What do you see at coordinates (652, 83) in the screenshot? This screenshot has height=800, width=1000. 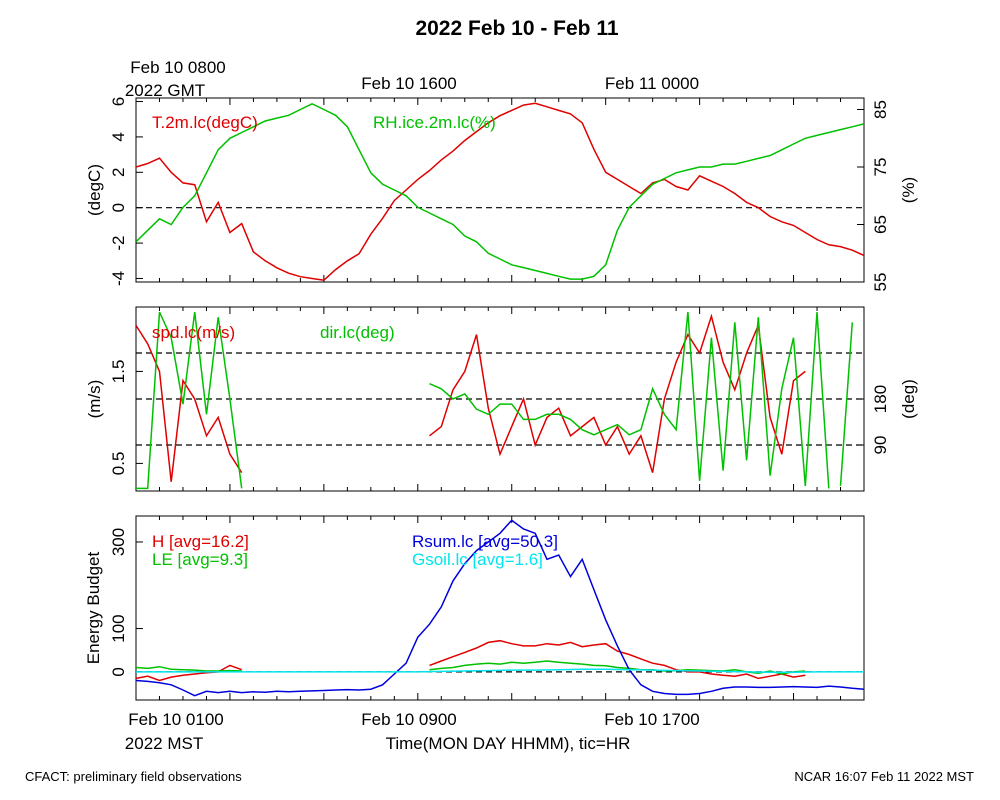 I see `top-time-label-3: Feb 11 0000` at bounding box center [652, 83].